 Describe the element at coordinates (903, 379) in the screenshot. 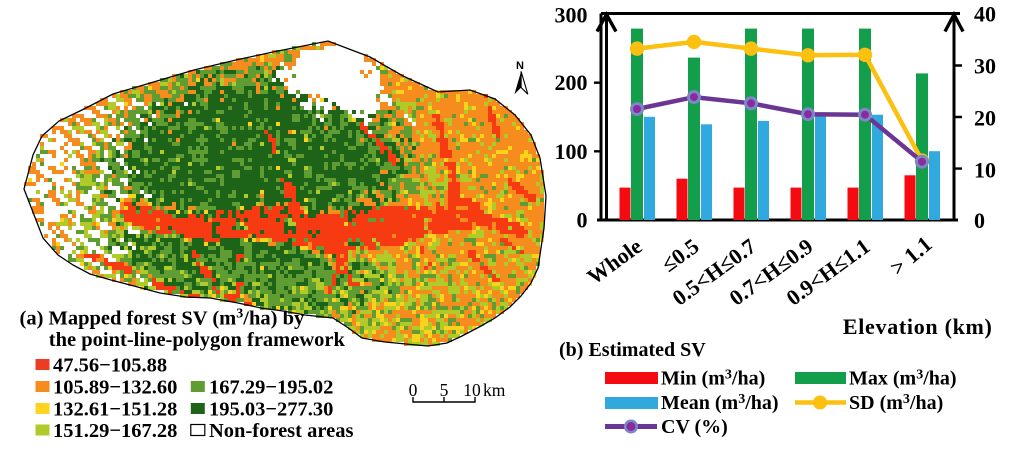

I see `svg-text: Max (m3/ha)` at that location.